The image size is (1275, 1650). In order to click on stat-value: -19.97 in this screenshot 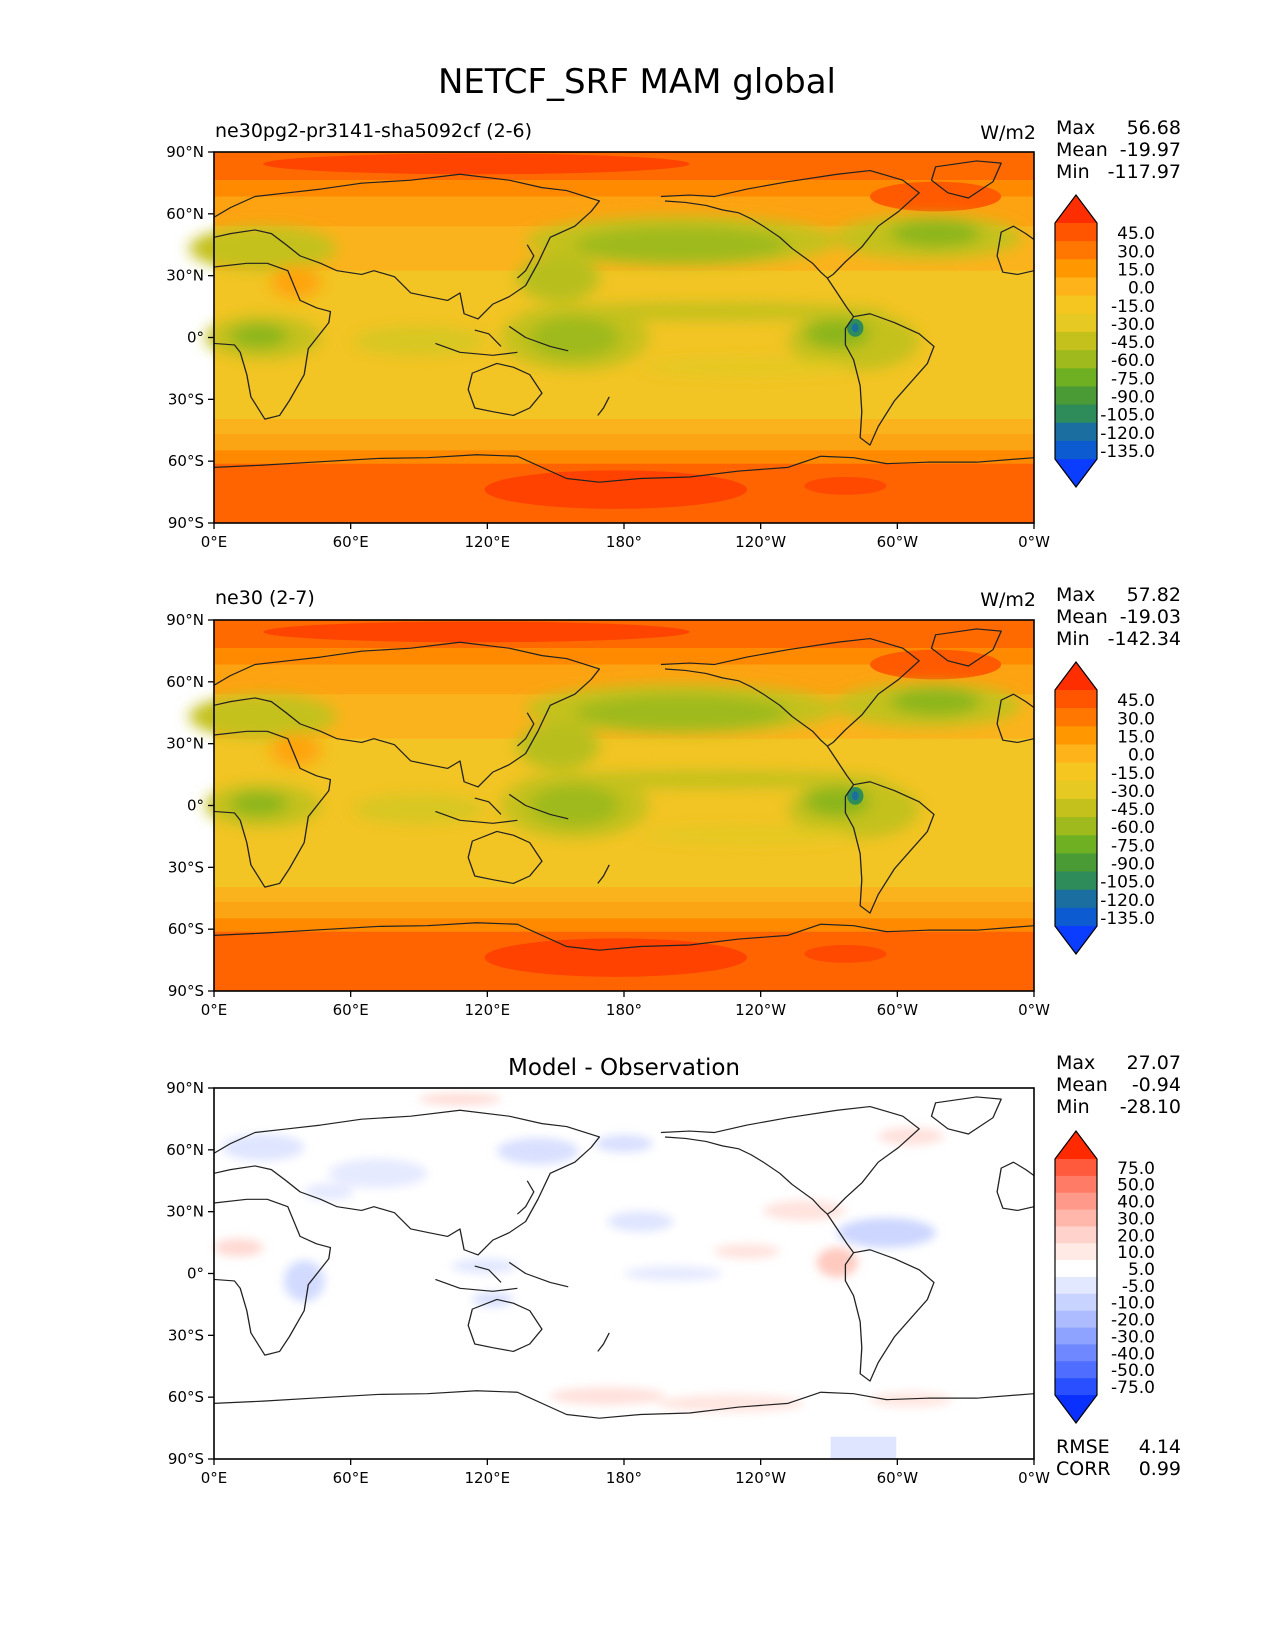, I will do `click(1150, 150)`.